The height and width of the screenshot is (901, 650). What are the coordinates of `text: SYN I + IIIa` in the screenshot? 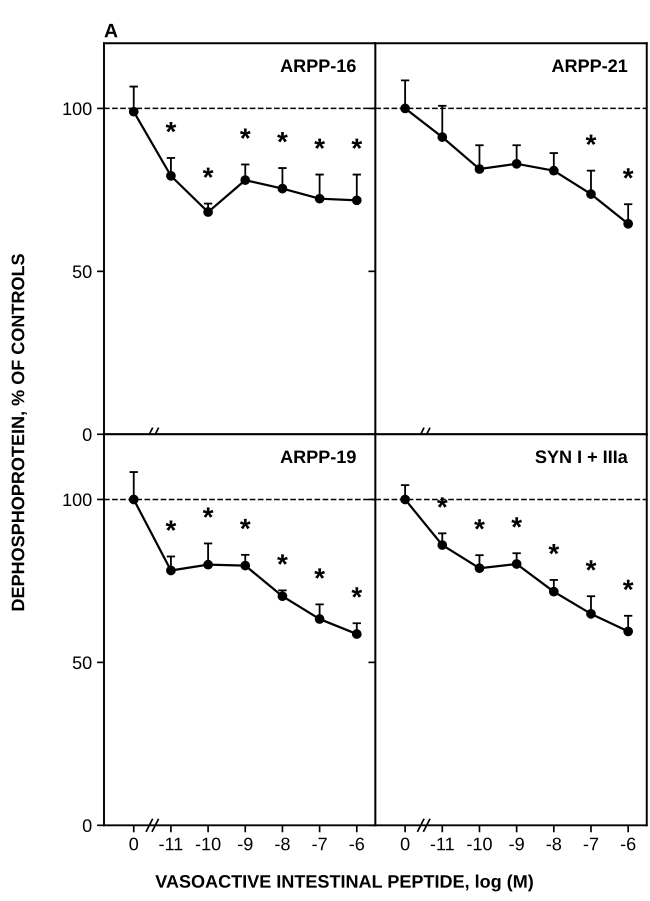 It's located at (581, 457).